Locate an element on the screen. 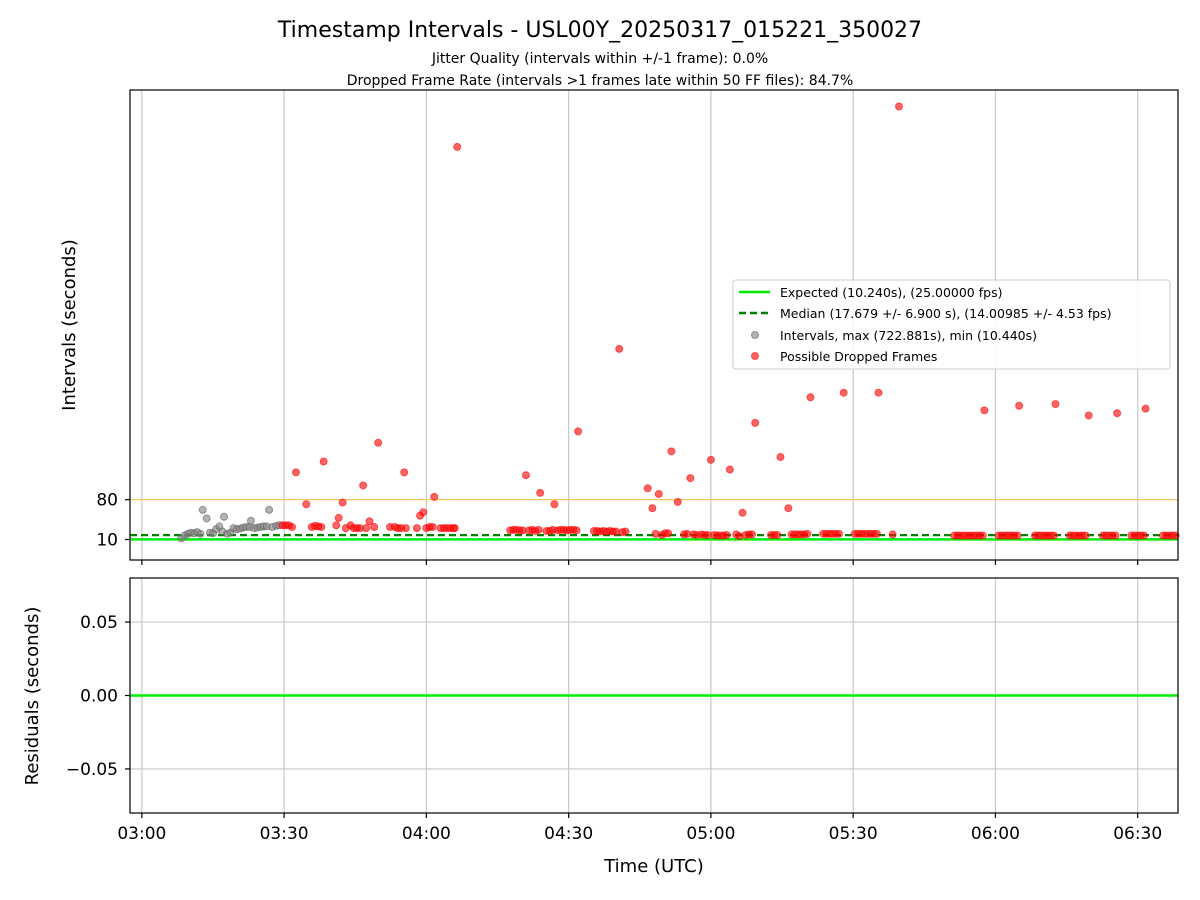 The width and height of the screenshot is (1200, 900). bottom-x-ticks: 03:00 03:30 04:00 04:30 05:00 05:30 06:00 06:30 is located at coordinates (639, 828).